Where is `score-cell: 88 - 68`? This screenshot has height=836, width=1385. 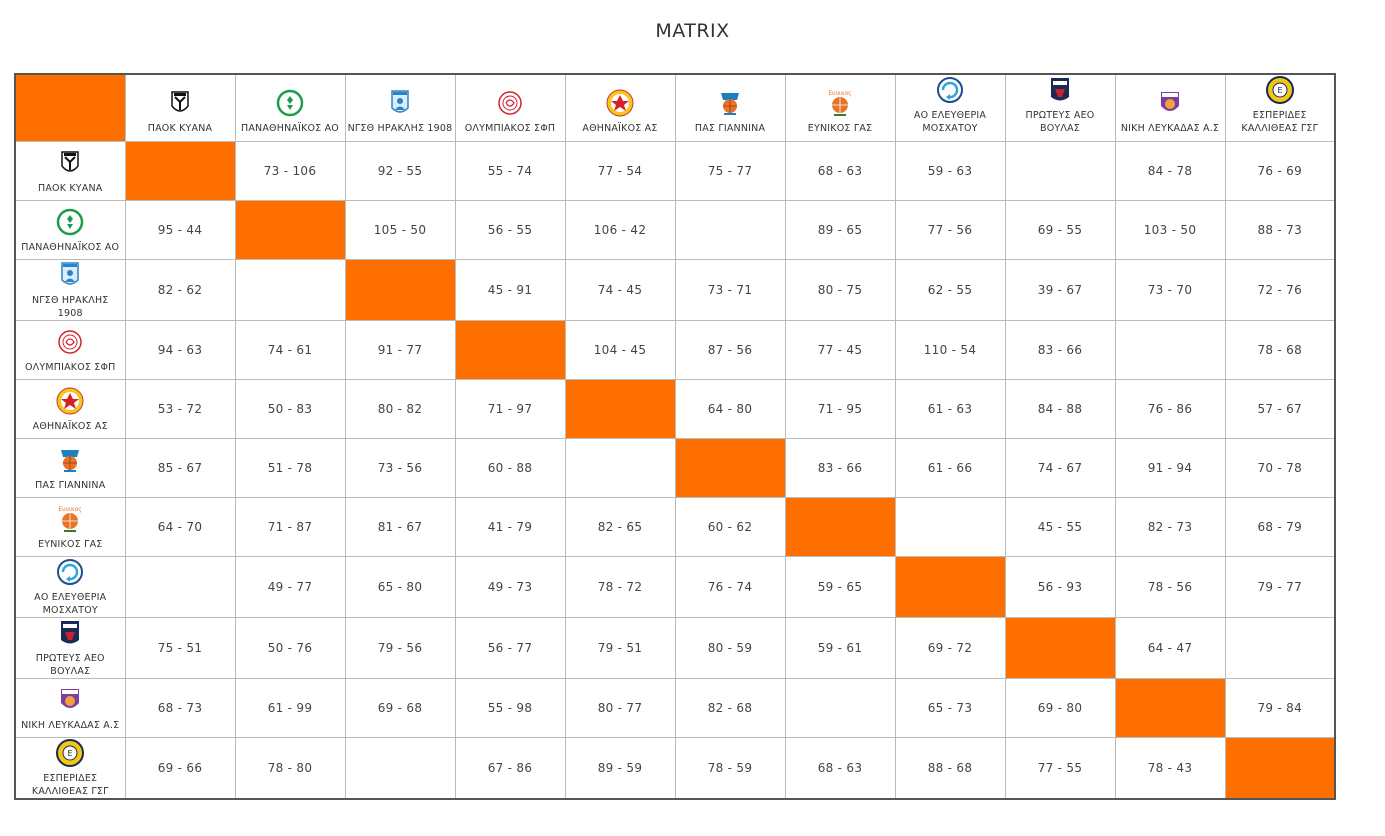
score-cell: 88 - 68 is located at coordinates (950, 768).